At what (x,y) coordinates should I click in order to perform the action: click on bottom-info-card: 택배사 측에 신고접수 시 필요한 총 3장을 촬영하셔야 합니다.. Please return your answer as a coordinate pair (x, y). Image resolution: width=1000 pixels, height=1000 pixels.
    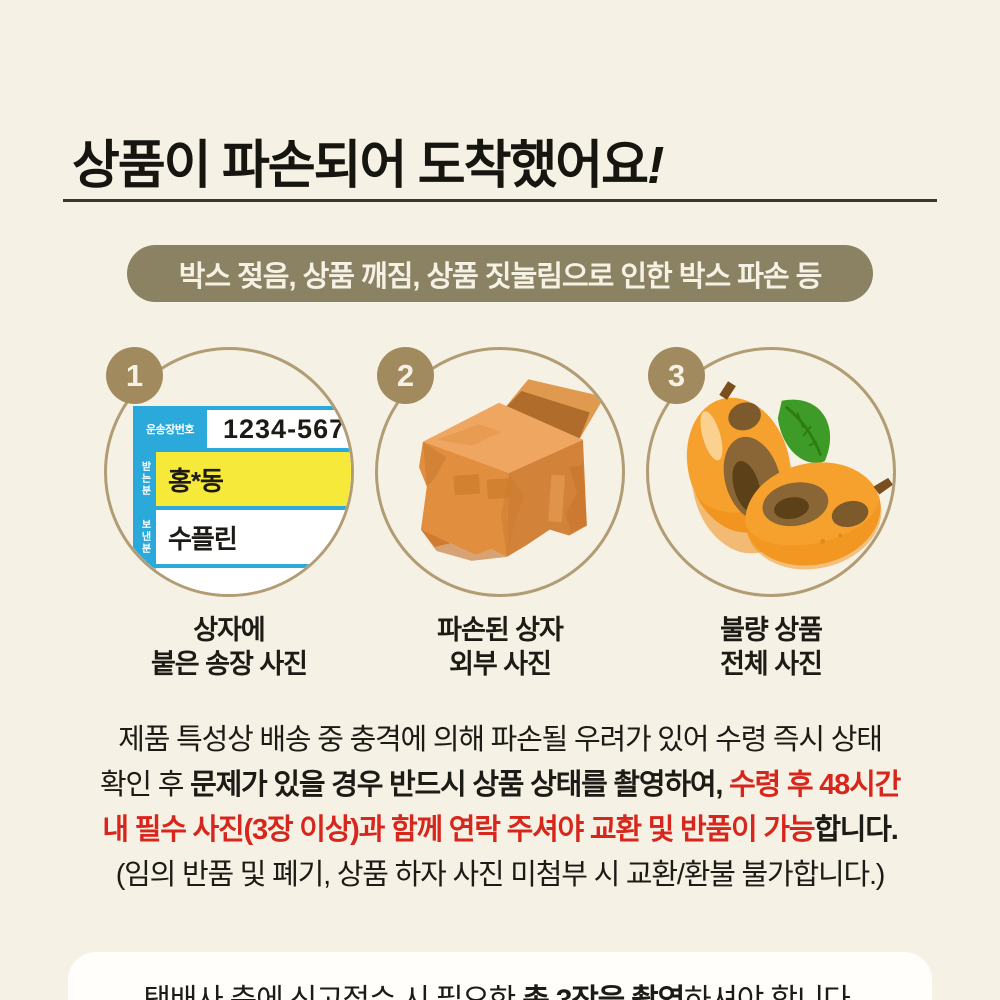
    Looking at the image, I should click on (500, 976).